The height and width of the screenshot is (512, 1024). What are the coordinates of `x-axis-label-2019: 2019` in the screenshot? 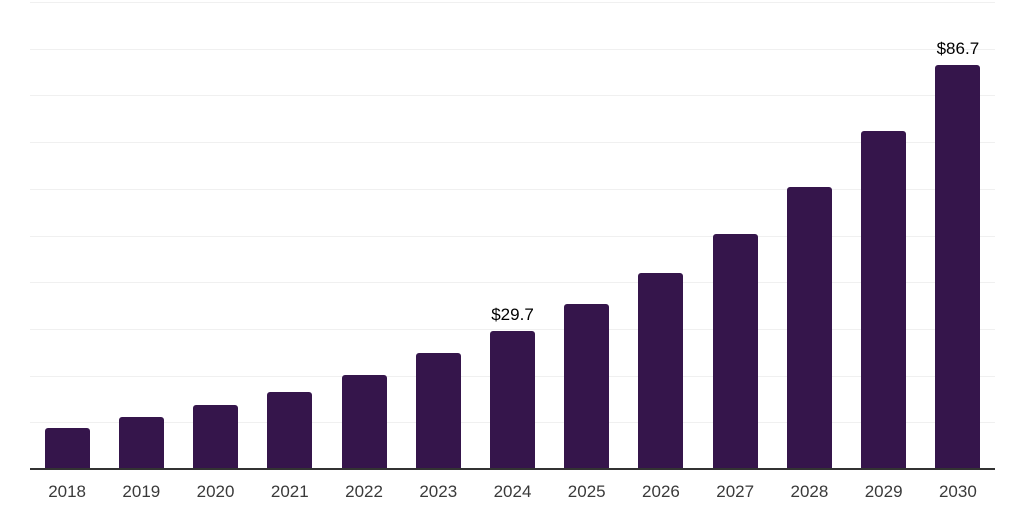 It's located at (141, 491).